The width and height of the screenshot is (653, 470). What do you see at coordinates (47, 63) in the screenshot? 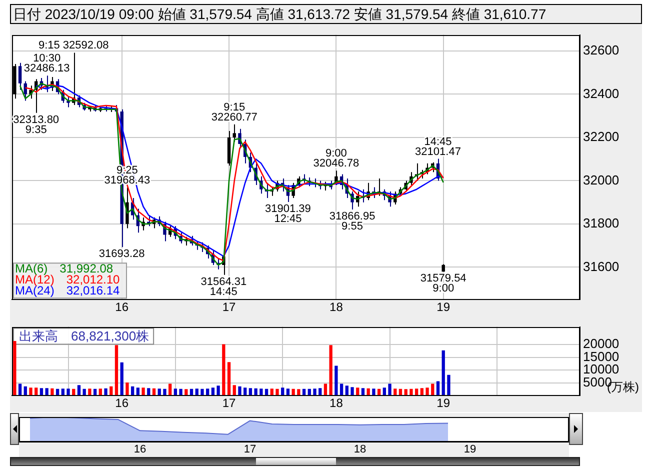
I see `annotation: 10:30 32486.13` at bounding box center [47, 63].